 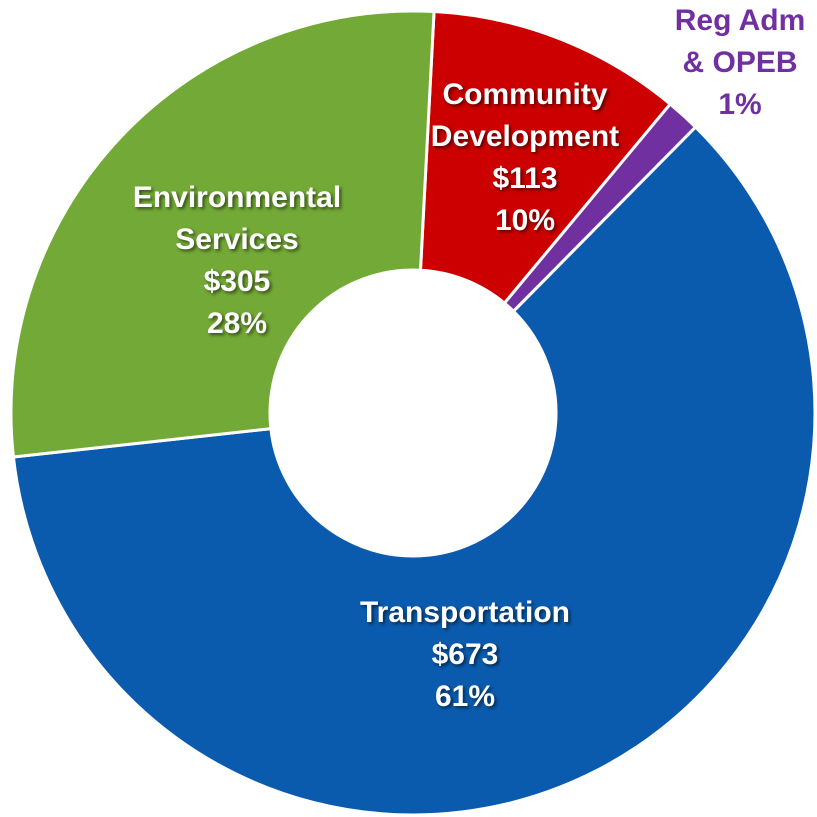 What do you see at coordinates (525, 158) in the screenshot?
I see `slice-label: Community Development $113 10%` at bounding box center [525, 158].